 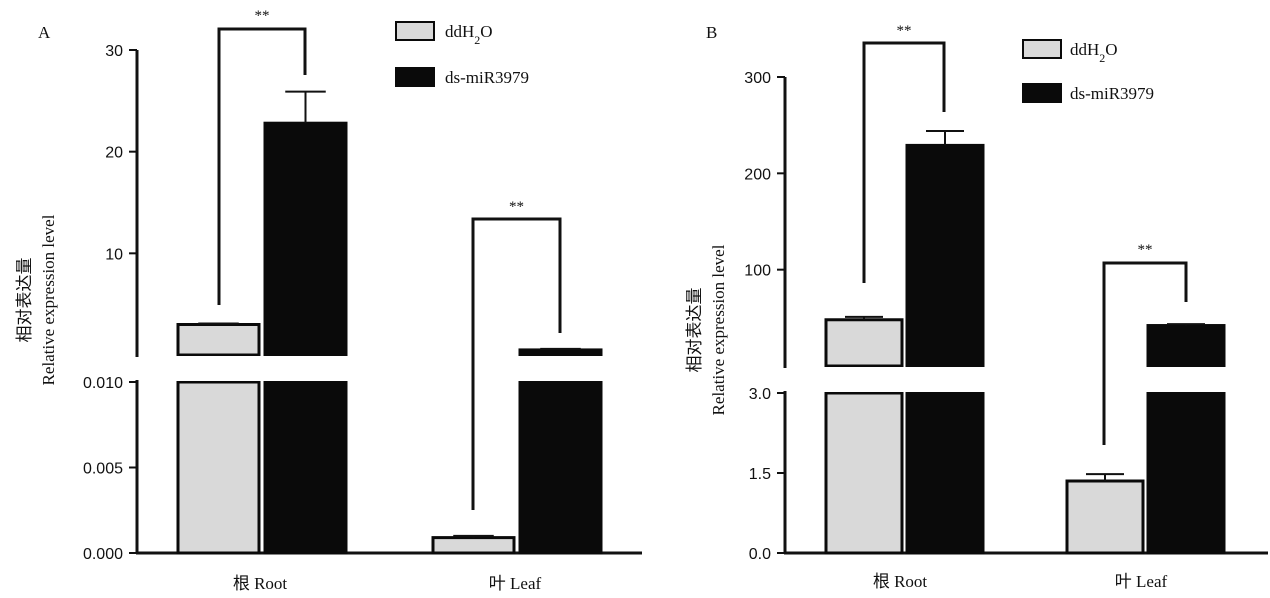 What do you see at coordinates (760, 554) in the screenshot?
I see `y-tick-label: 0.0` at bounding box center [760, 554].